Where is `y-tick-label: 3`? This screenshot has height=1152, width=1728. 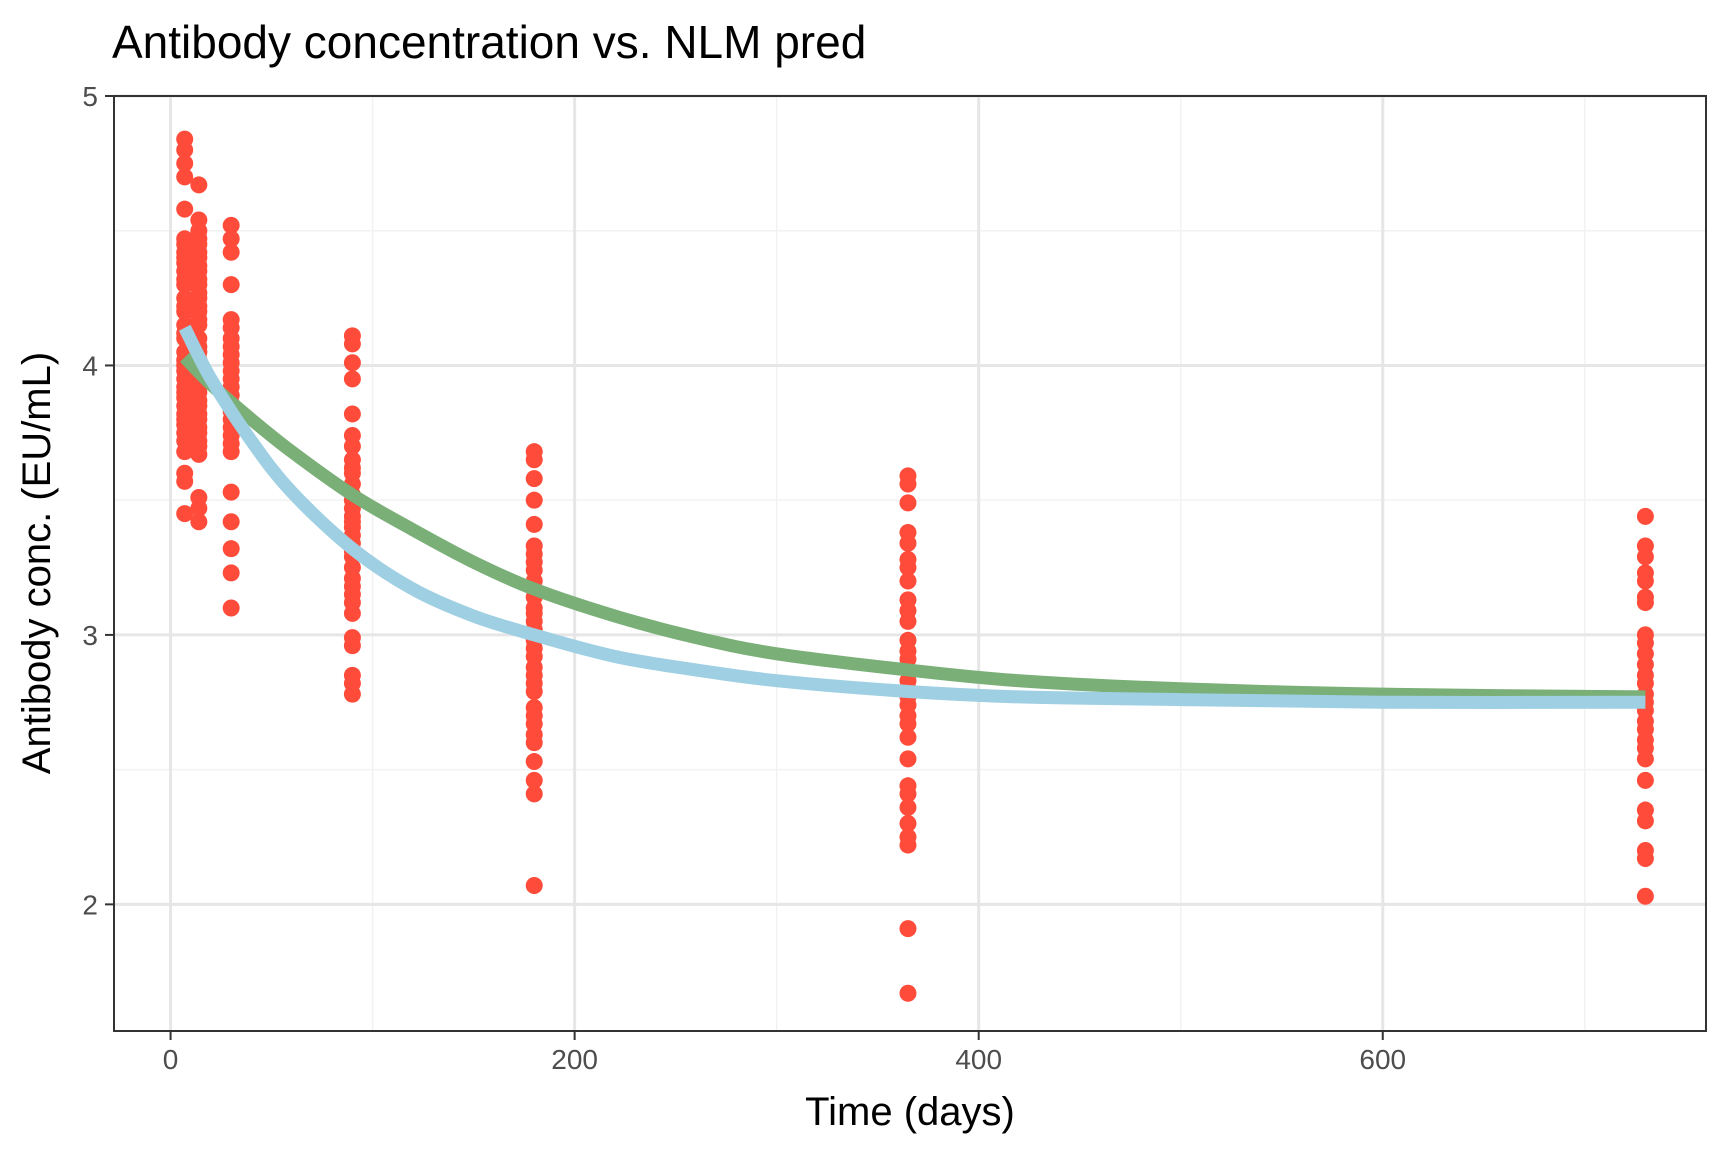 y-tick-label: 3 is located at coordinates (90, 635).